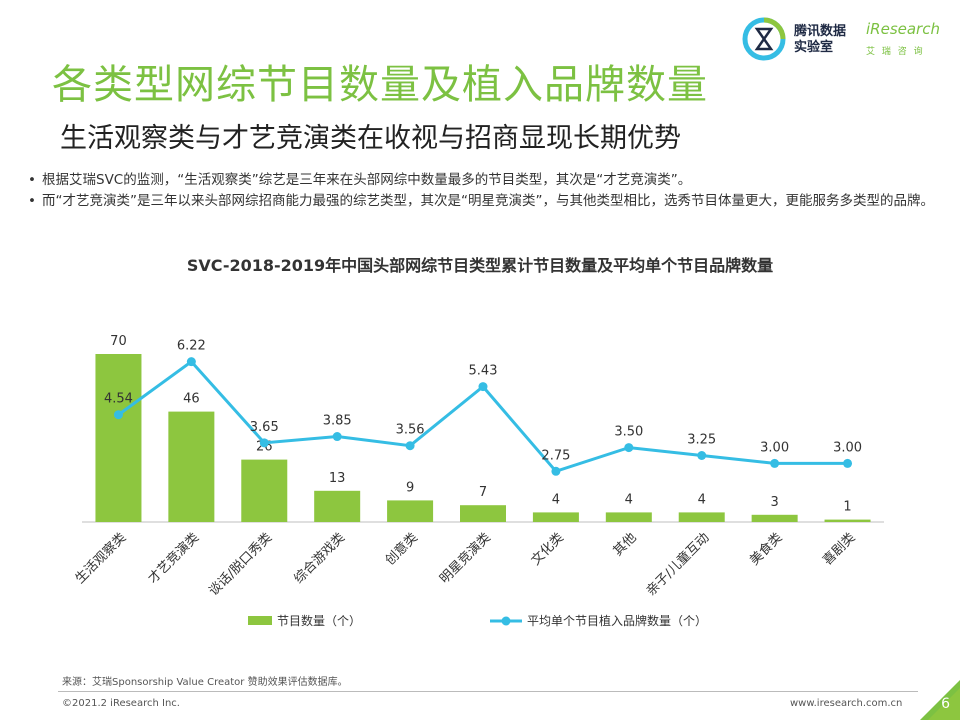 This screenshot has width=960, height=720. What do you see at coordinates (319, 558) in the screenshot?
I see `x-tick-label: 综合游戏类` at bounding box center [319, 558].